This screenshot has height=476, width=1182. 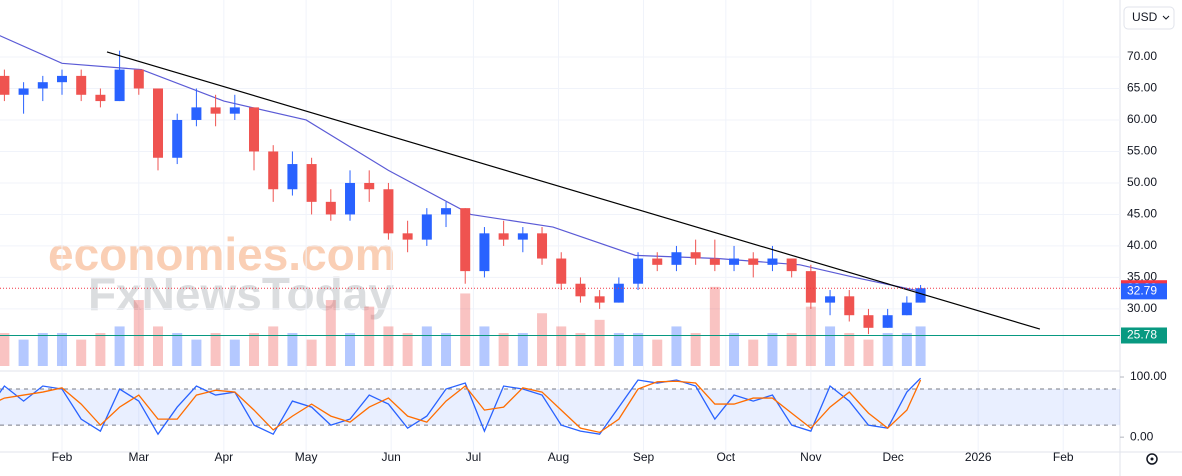 I want to click on gear-hub, so click(x=1152, y=459).